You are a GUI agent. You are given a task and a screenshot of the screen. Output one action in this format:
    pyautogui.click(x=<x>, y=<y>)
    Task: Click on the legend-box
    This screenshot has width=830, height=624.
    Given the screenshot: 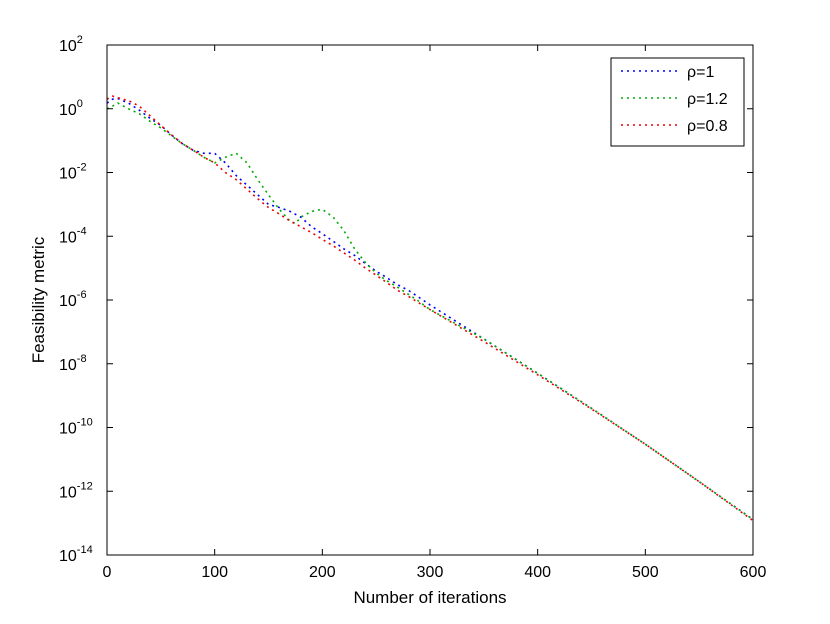 What is the action you would take?
    pyautogui.click(x=677, y=102)
    